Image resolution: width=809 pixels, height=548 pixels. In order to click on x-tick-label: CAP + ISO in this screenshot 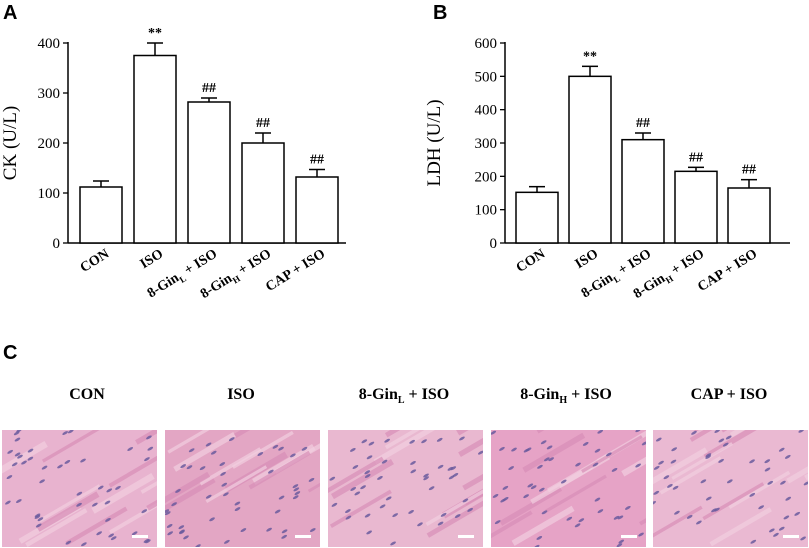, I will do `click(295, 271)`.